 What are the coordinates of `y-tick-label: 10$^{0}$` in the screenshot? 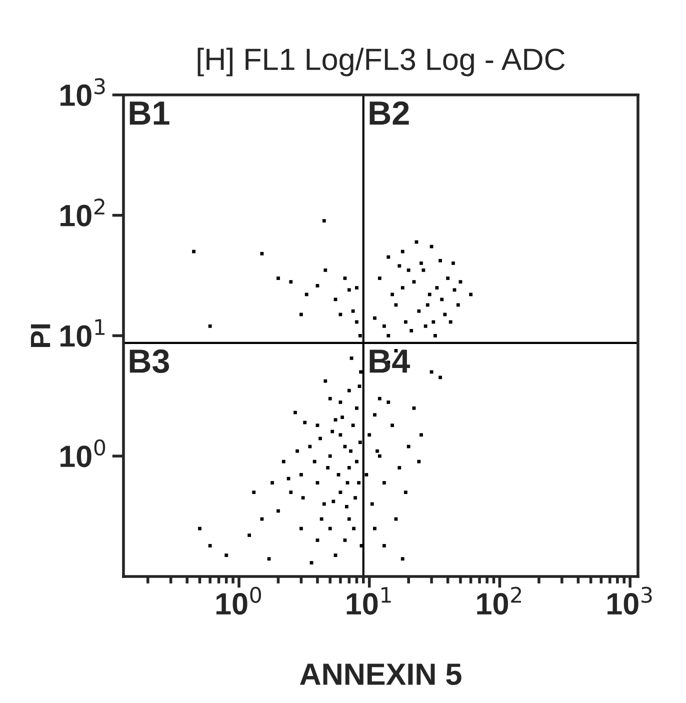 It's located at (83, 453).